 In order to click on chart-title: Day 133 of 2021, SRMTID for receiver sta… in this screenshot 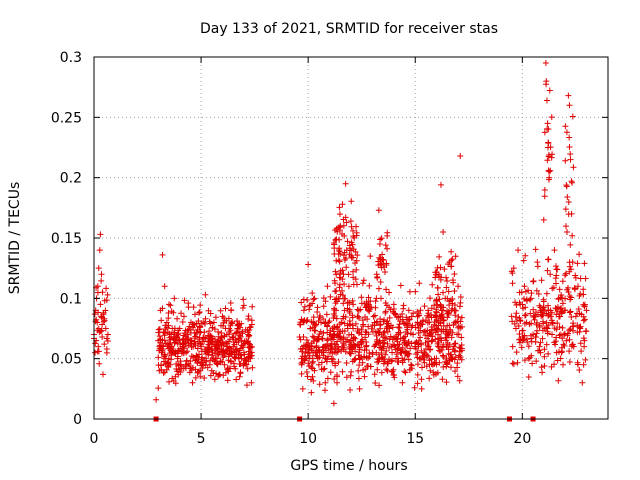, I will do `click(349, 29)`.